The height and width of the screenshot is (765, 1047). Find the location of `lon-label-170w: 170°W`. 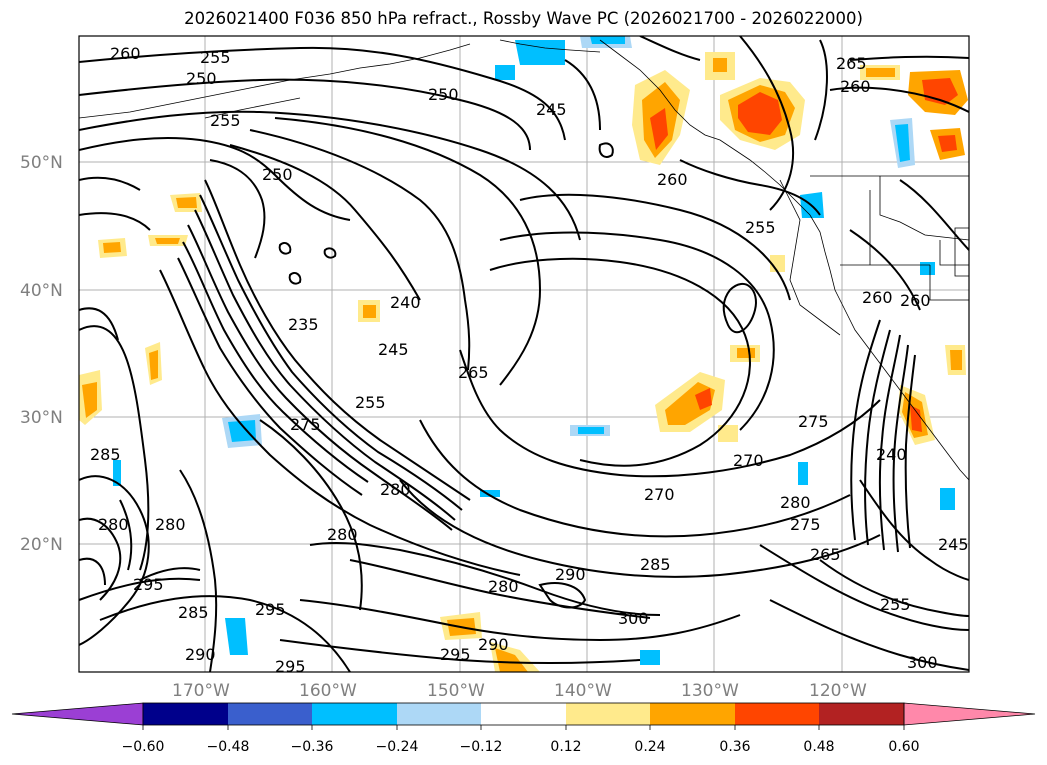

lon-label-170w: 170°W is located at coordinates (201, 691).